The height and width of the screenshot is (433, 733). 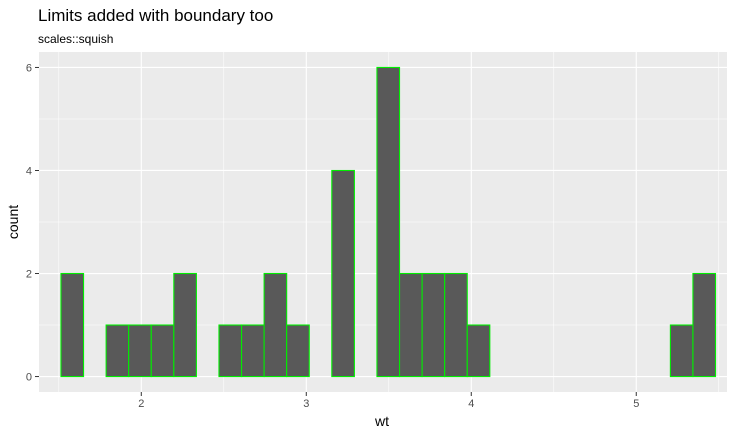 I want to click on x-axis-title: wt, so click(x=381, y=421).